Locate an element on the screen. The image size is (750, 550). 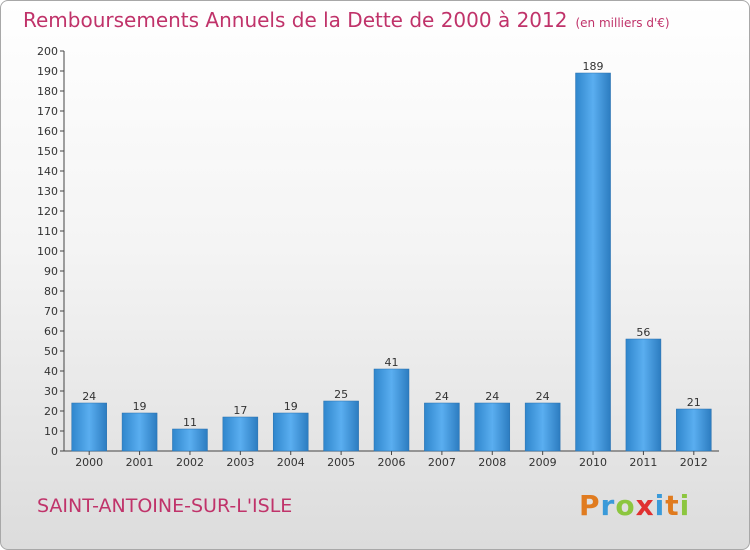
data-label-2012: 21 is located at coordinates (694, 402).